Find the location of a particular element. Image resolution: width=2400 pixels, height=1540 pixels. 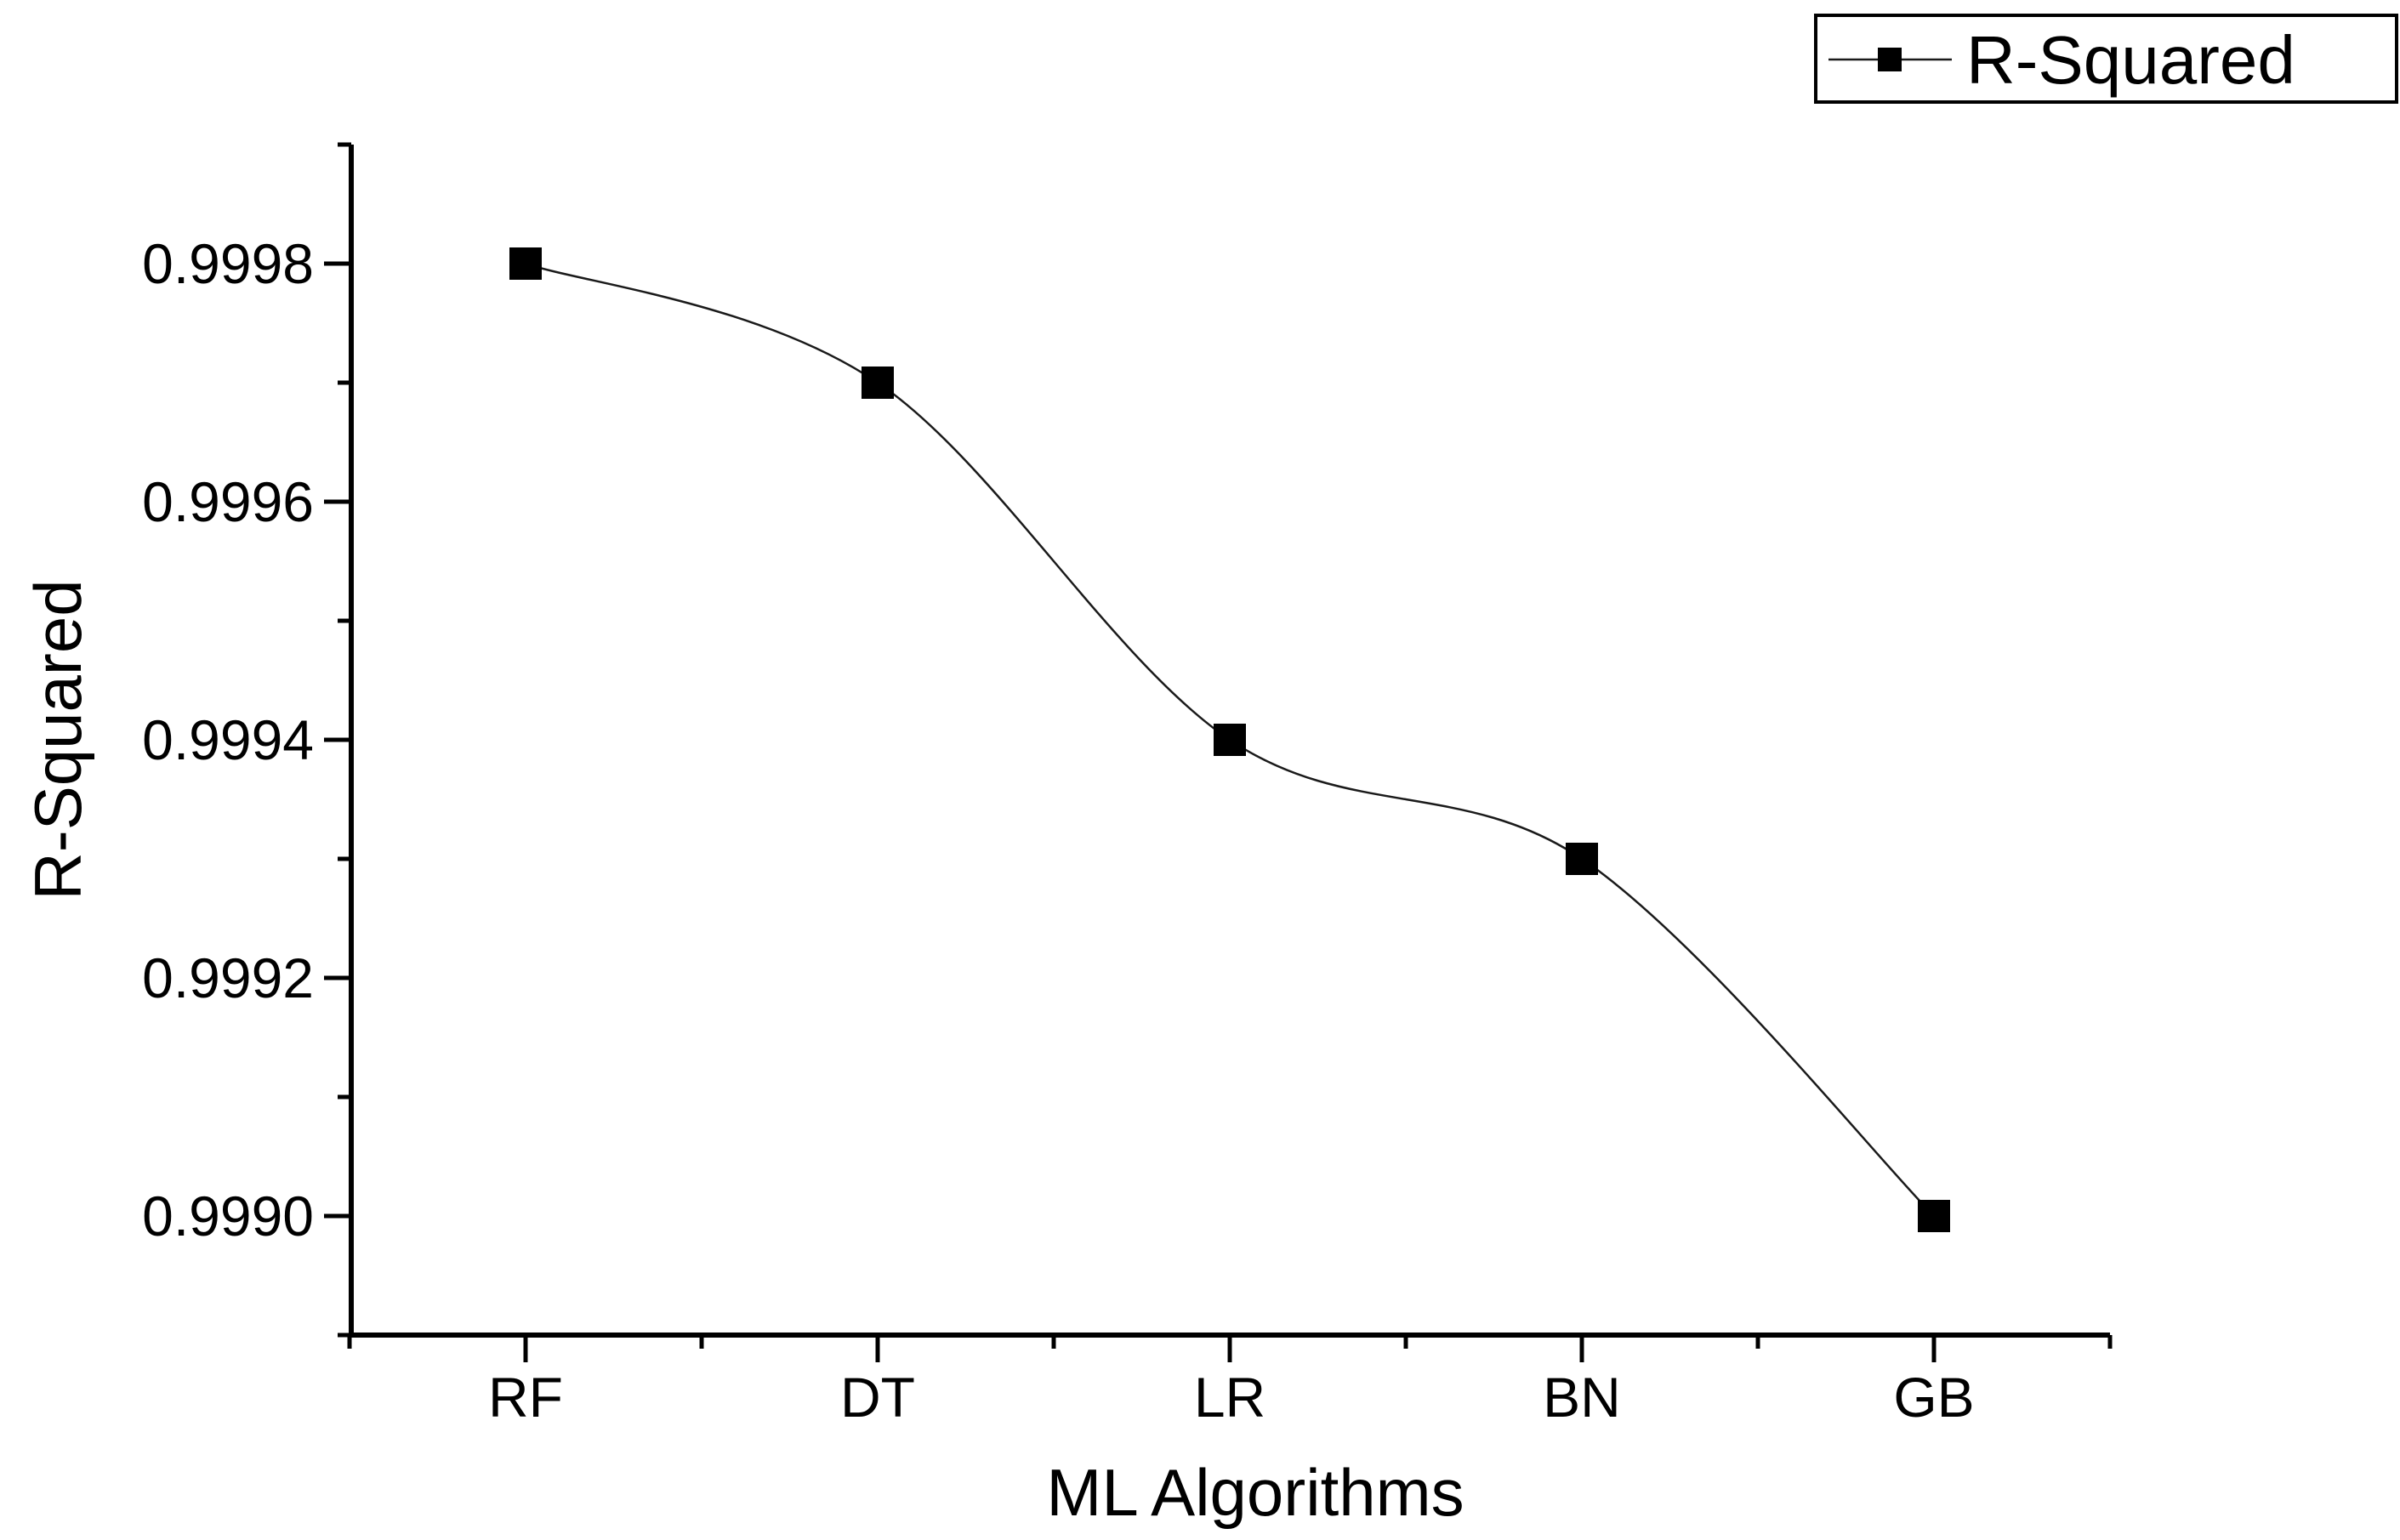

y-tick-label: 0.9990 is located at coordinates (228, 1216).